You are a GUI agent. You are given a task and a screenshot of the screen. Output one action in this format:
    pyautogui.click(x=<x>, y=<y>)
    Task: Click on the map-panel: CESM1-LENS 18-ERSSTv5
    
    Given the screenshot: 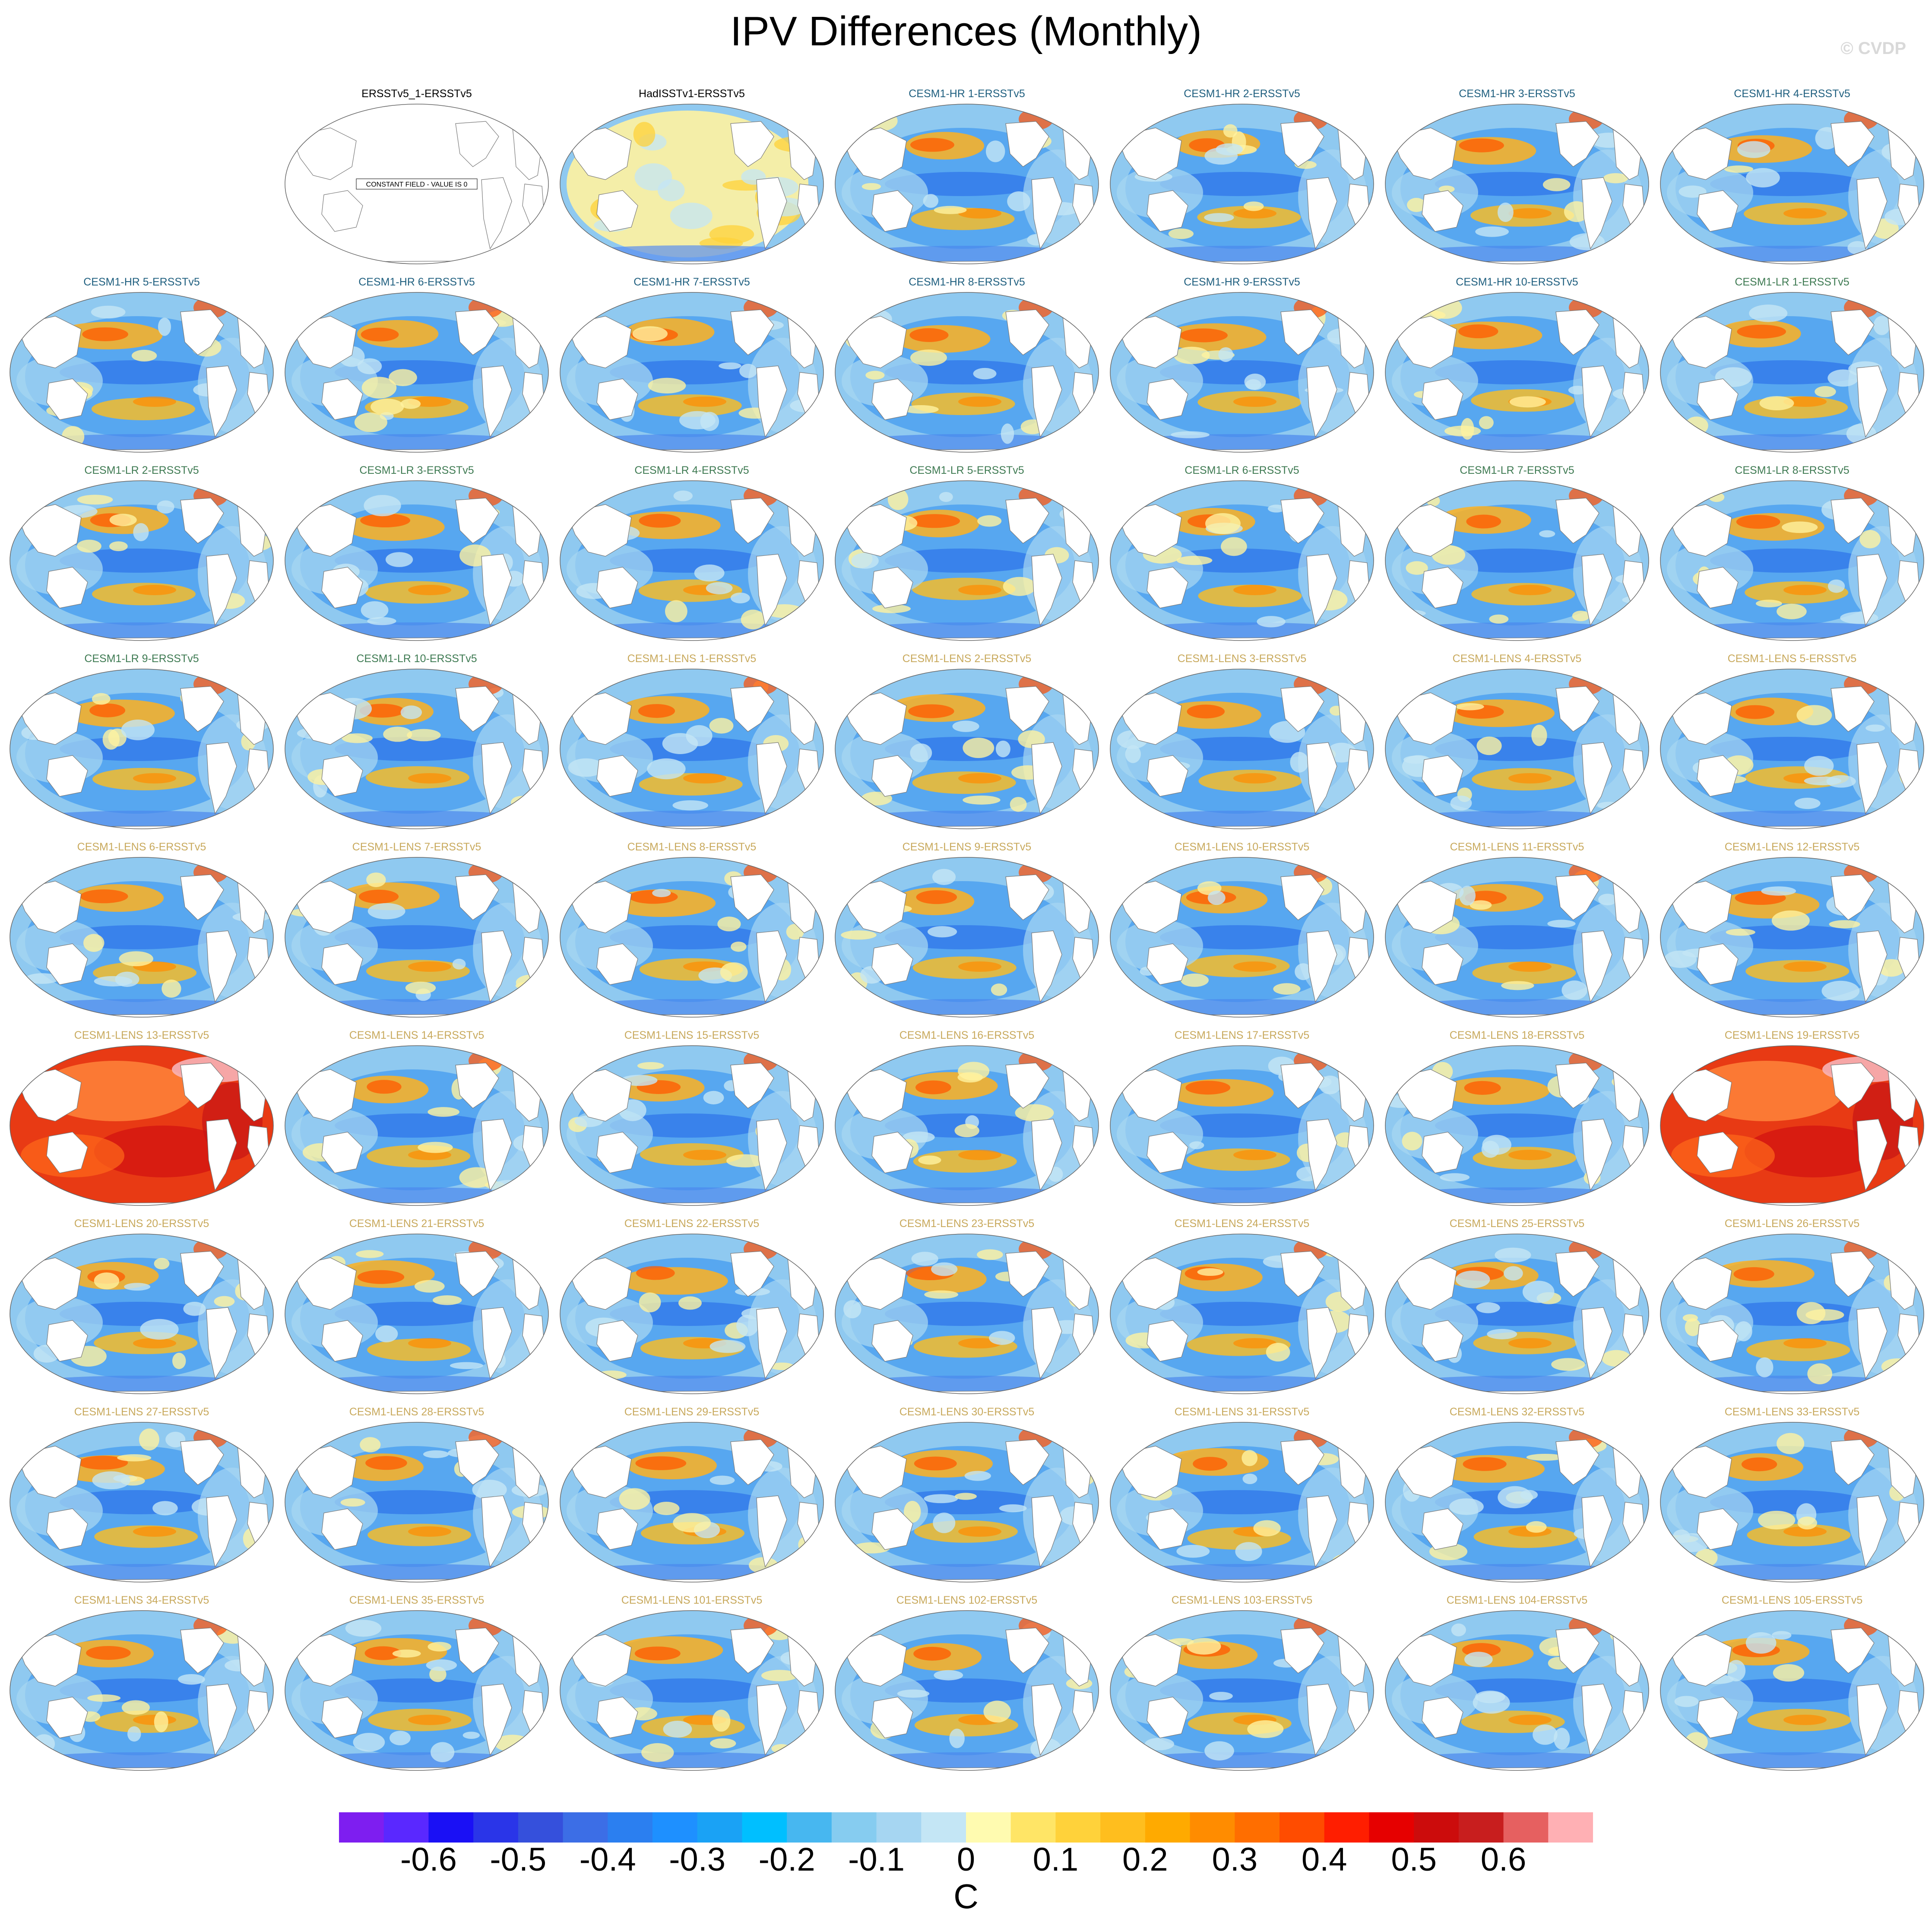 What is the action you would take?
    pyautogui.click(x=1517, y=1118)
    